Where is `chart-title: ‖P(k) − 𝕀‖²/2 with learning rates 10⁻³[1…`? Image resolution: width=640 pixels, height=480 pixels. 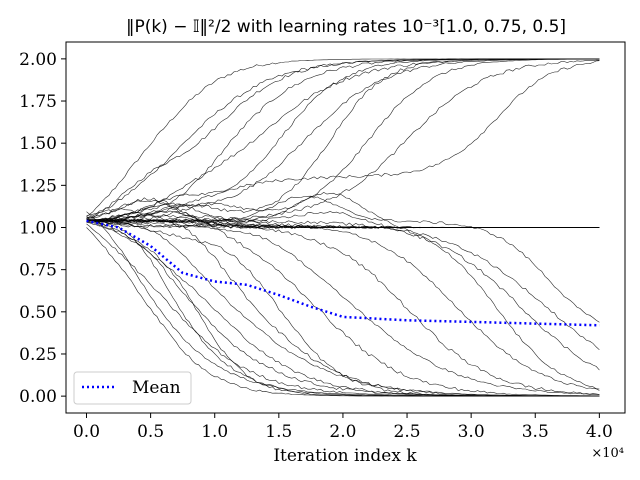 chart-title: ‖P(k) − 𝕀‖²/2 with learning rates 10⁻³[1… is located at coordinates (346, 27).